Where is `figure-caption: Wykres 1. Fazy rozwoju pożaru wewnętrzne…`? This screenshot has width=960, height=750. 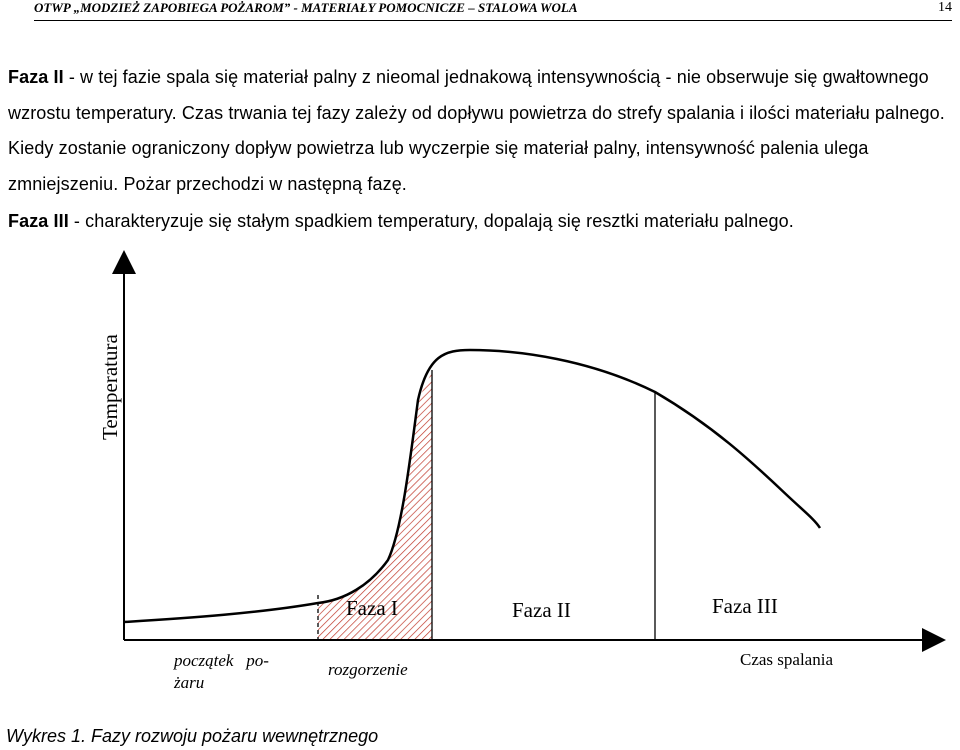
figure-caption: Wykres 1. Fazy rozwoju pożaru wewnętrzne… is located at coordinates (192, 736).